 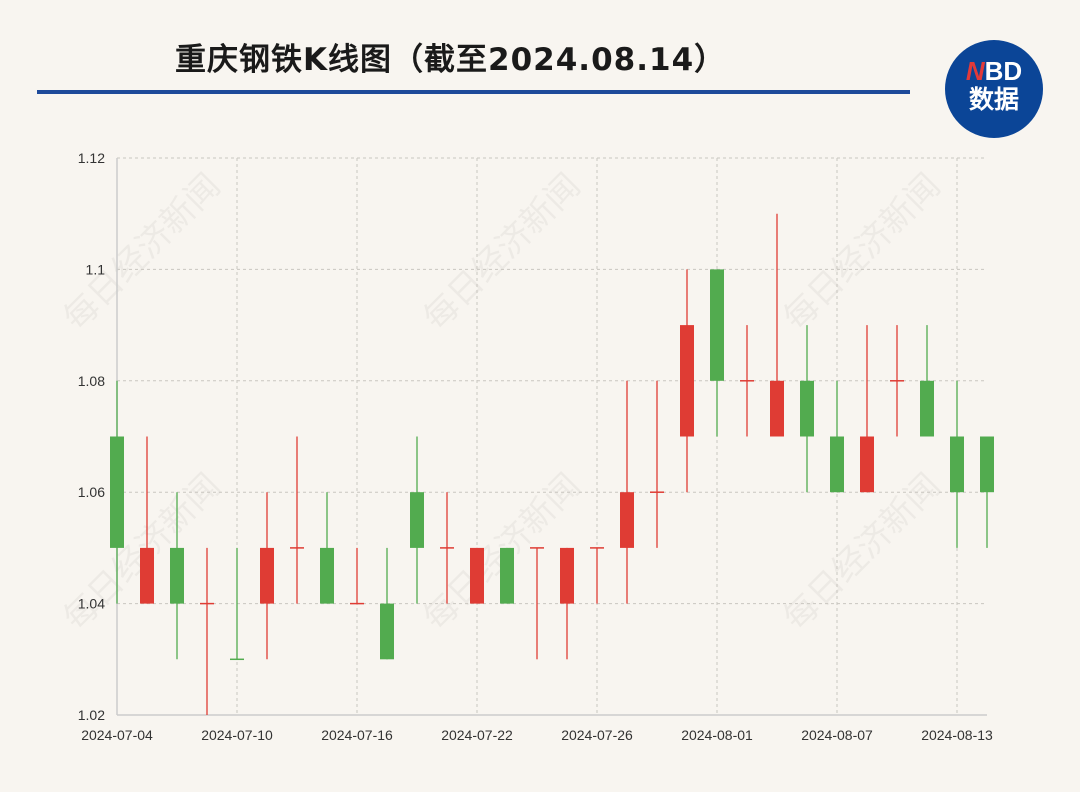 What do you see at coordinates (993, 99) in the screenshot?
I see `logo-data: 数据` at bounding box center [993, 99].